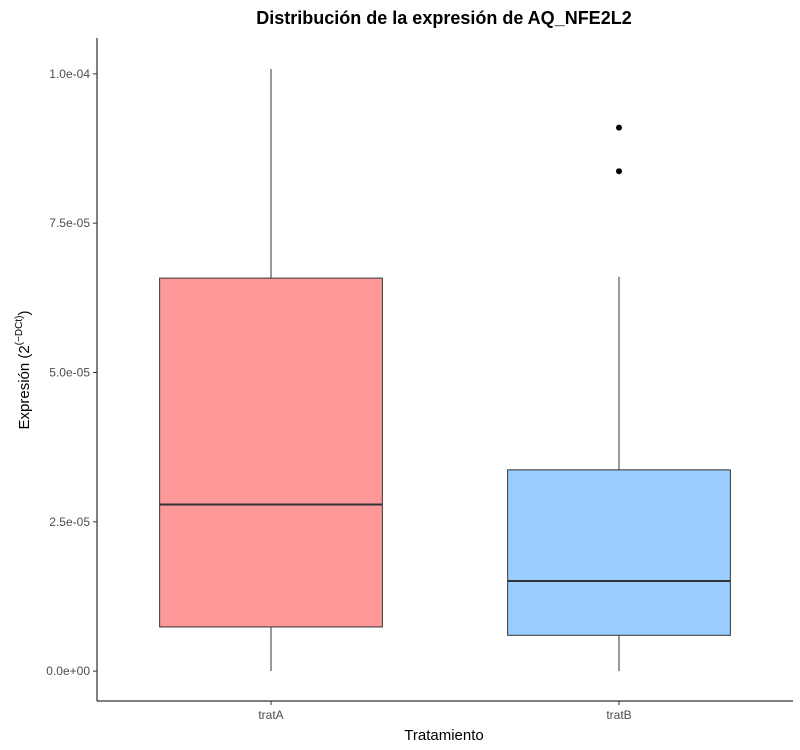 Image resolution: width=800 pixels, height=750 pixels. Describe the element at coordinates (270, 715) in the screenshot. I see `x-tick-label: tratA` at that location.